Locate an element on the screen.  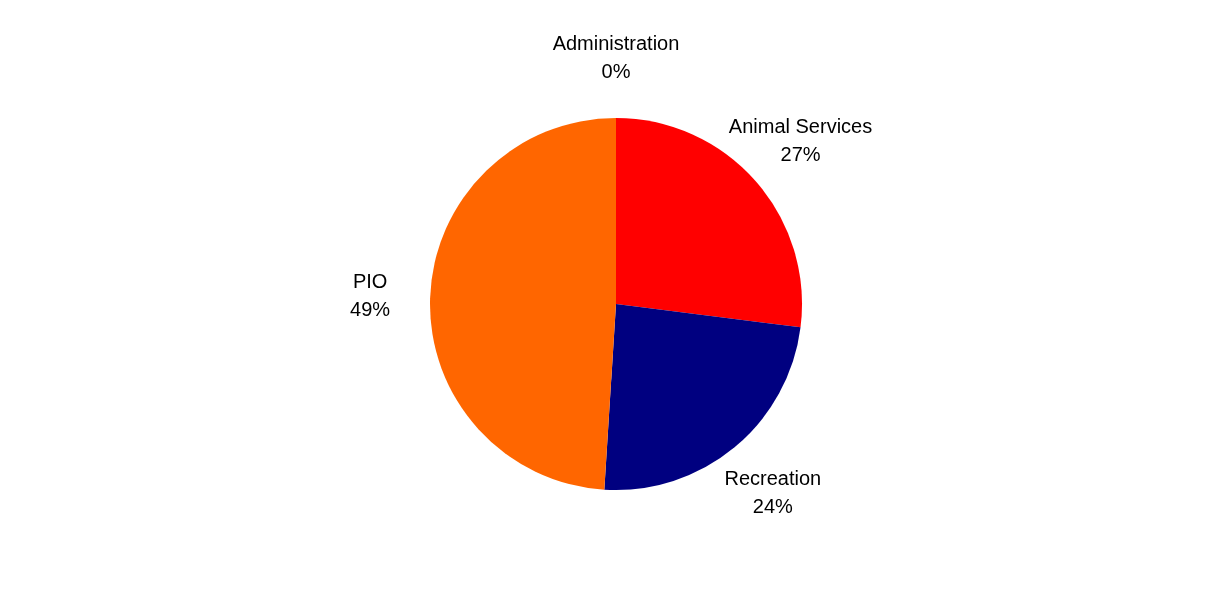
slice-label: Recreation is located at coordinates (773, 478).